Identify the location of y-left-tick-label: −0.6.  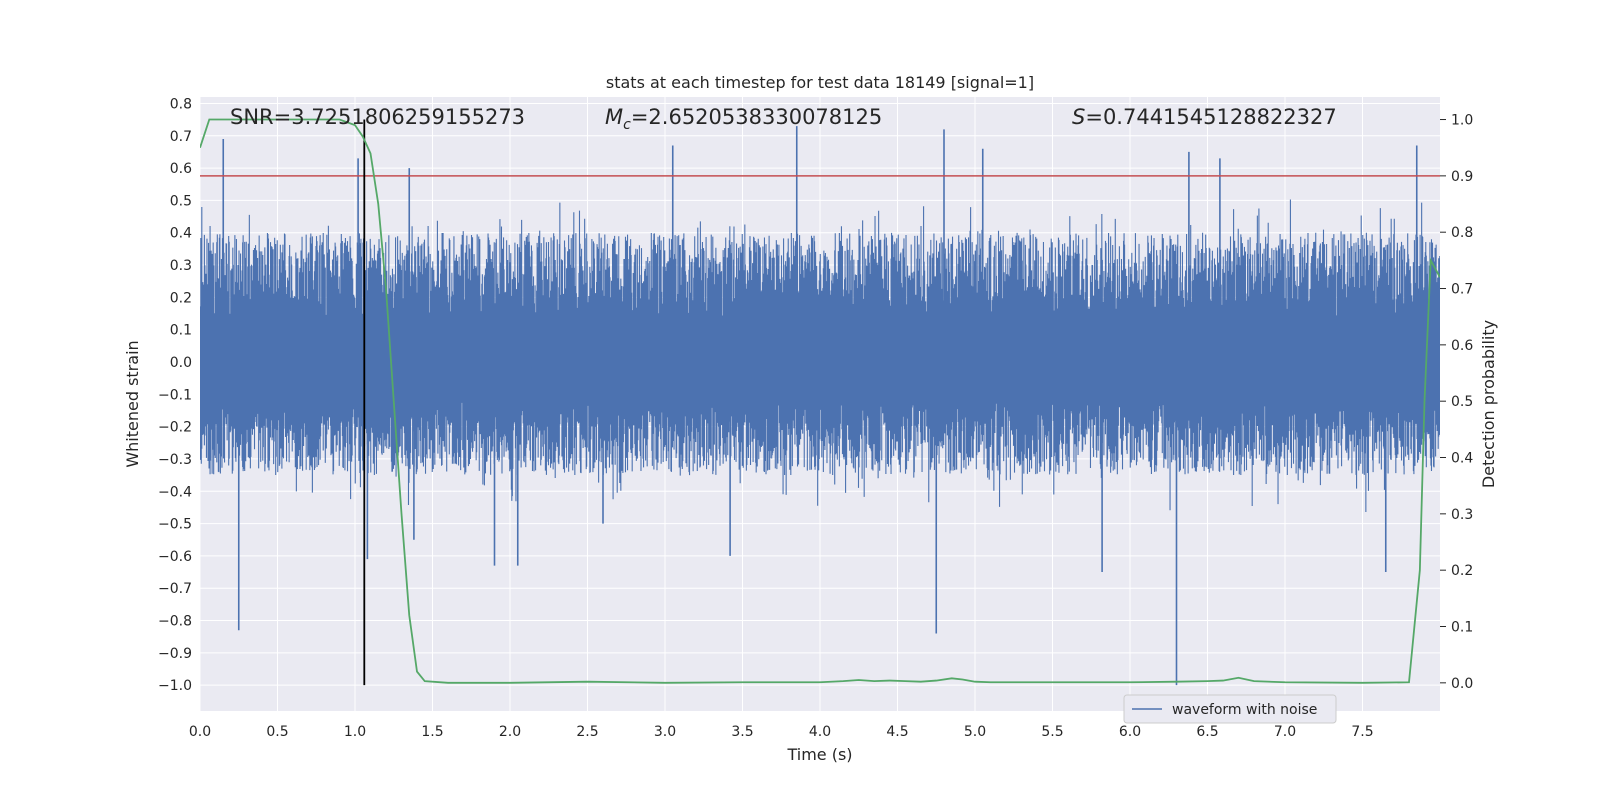
(175, 557).